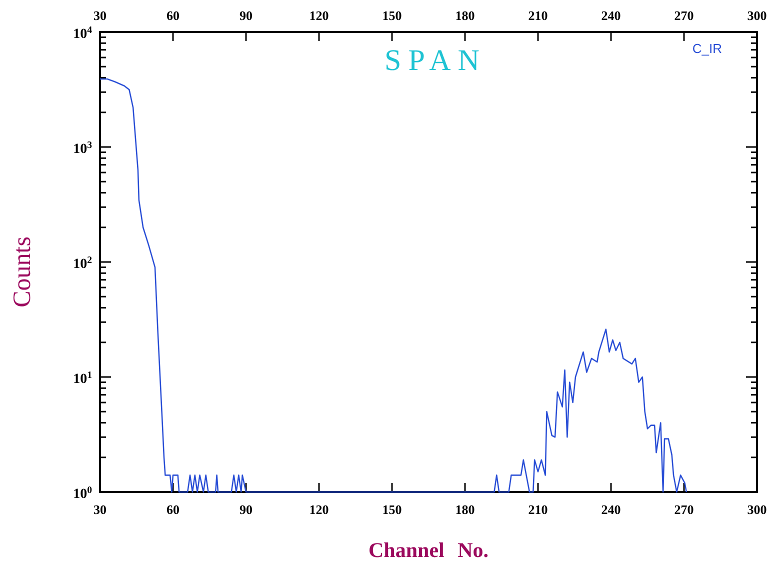 This screenshot has width=771, height=565. Describe the element at coordinates (82, 33) in the screenshot. I see `y-tick-label: 10$^{4}$` at that location.